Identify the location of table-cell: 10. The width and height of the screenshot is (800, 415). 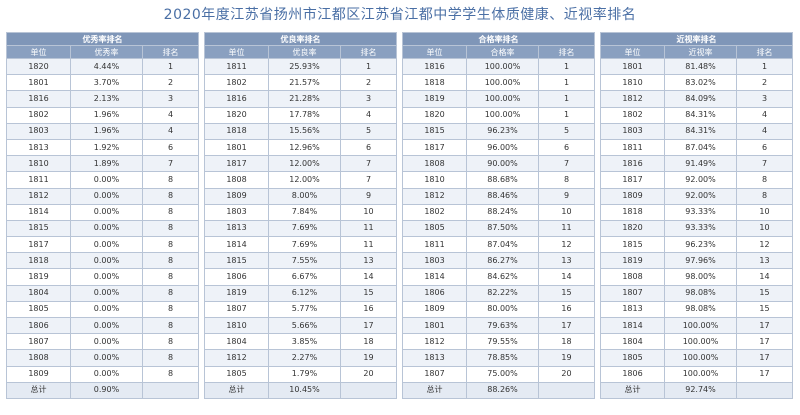
(566, 212).